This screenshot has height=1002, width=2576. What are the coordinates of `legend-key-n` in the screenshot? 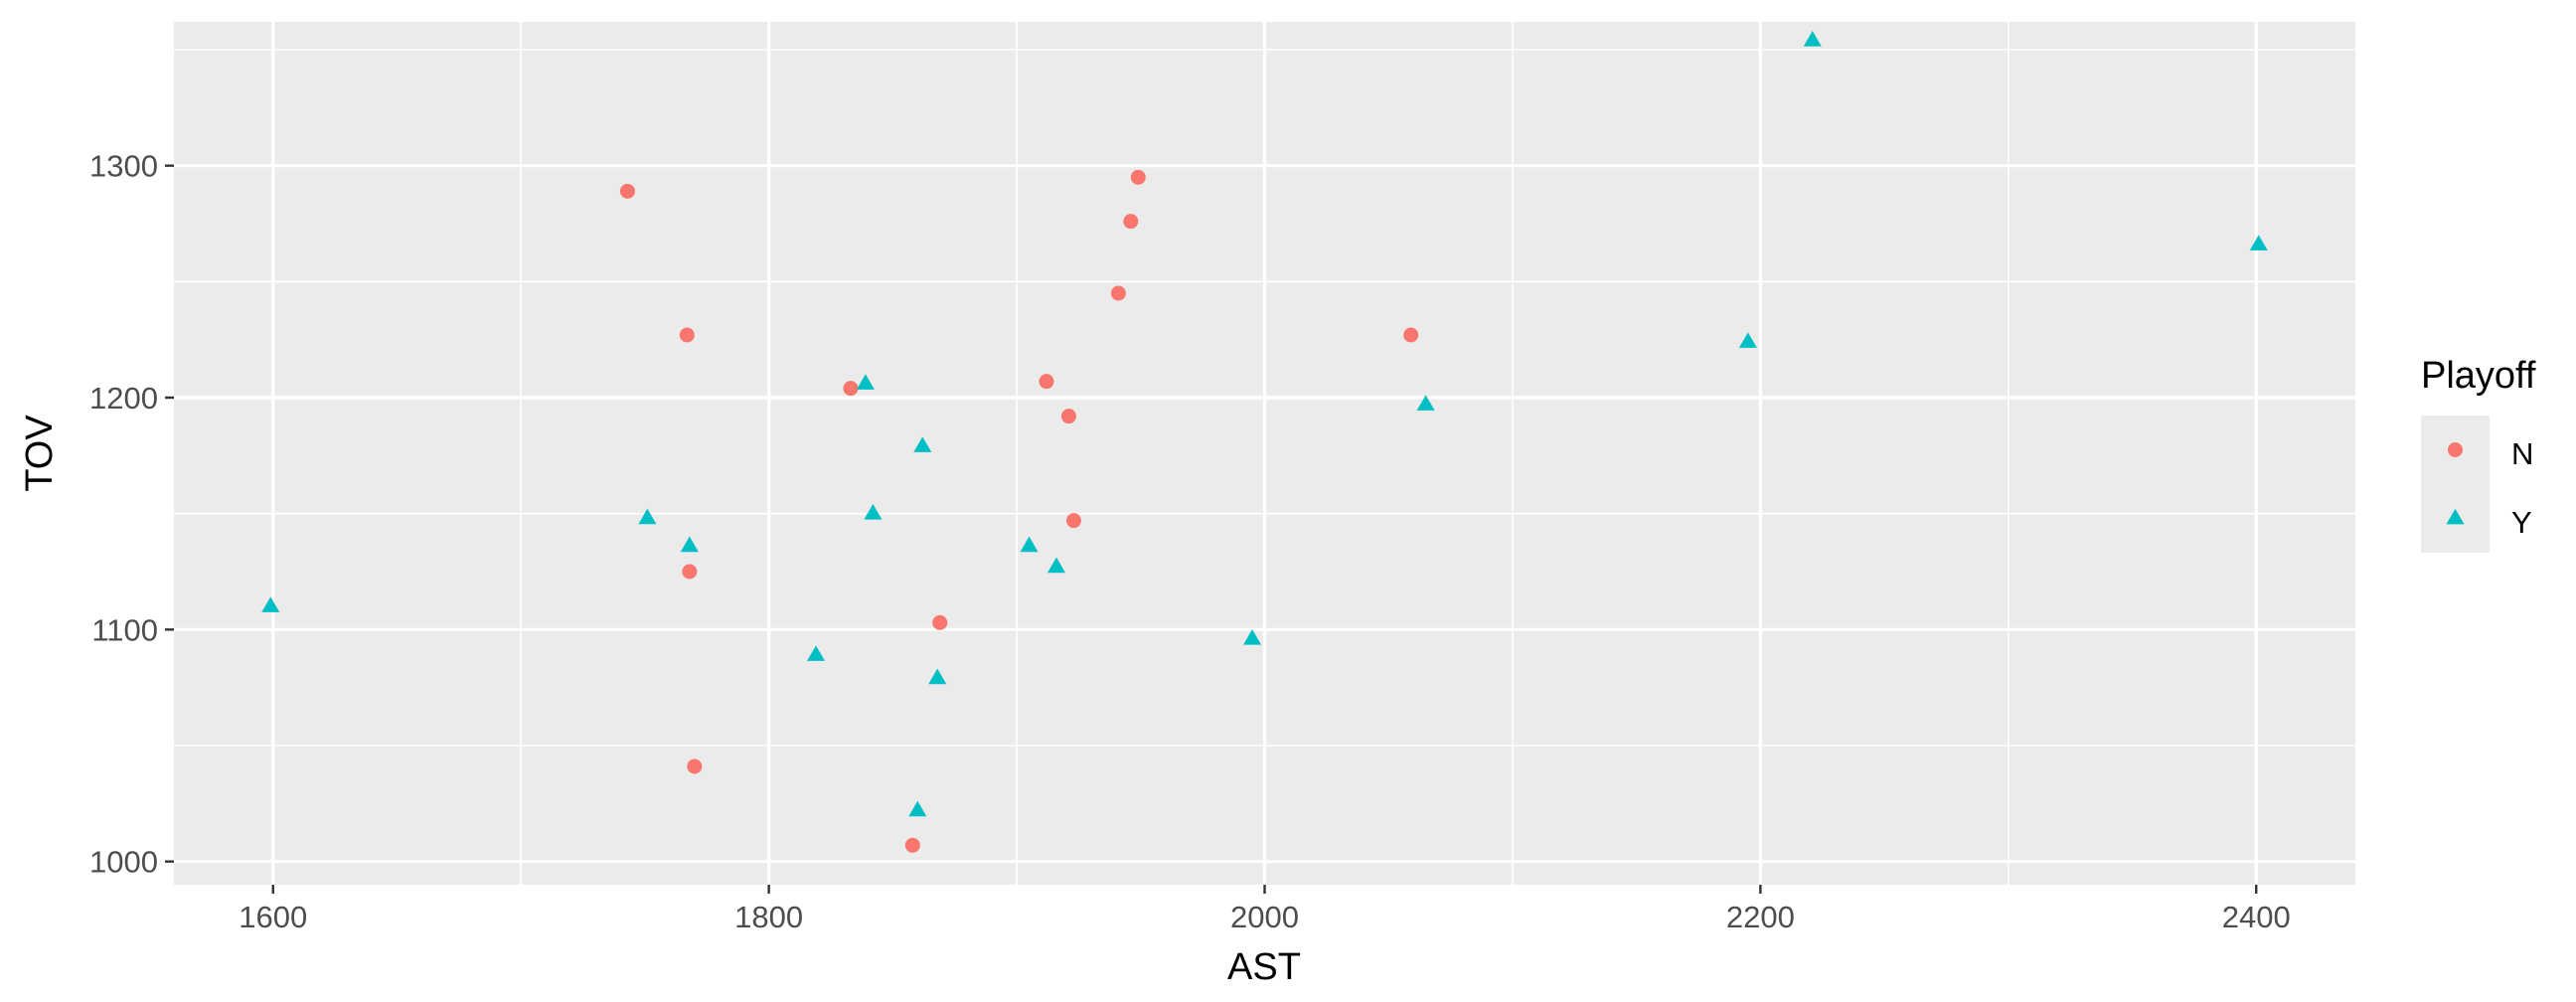 It's located at (2455, 449).